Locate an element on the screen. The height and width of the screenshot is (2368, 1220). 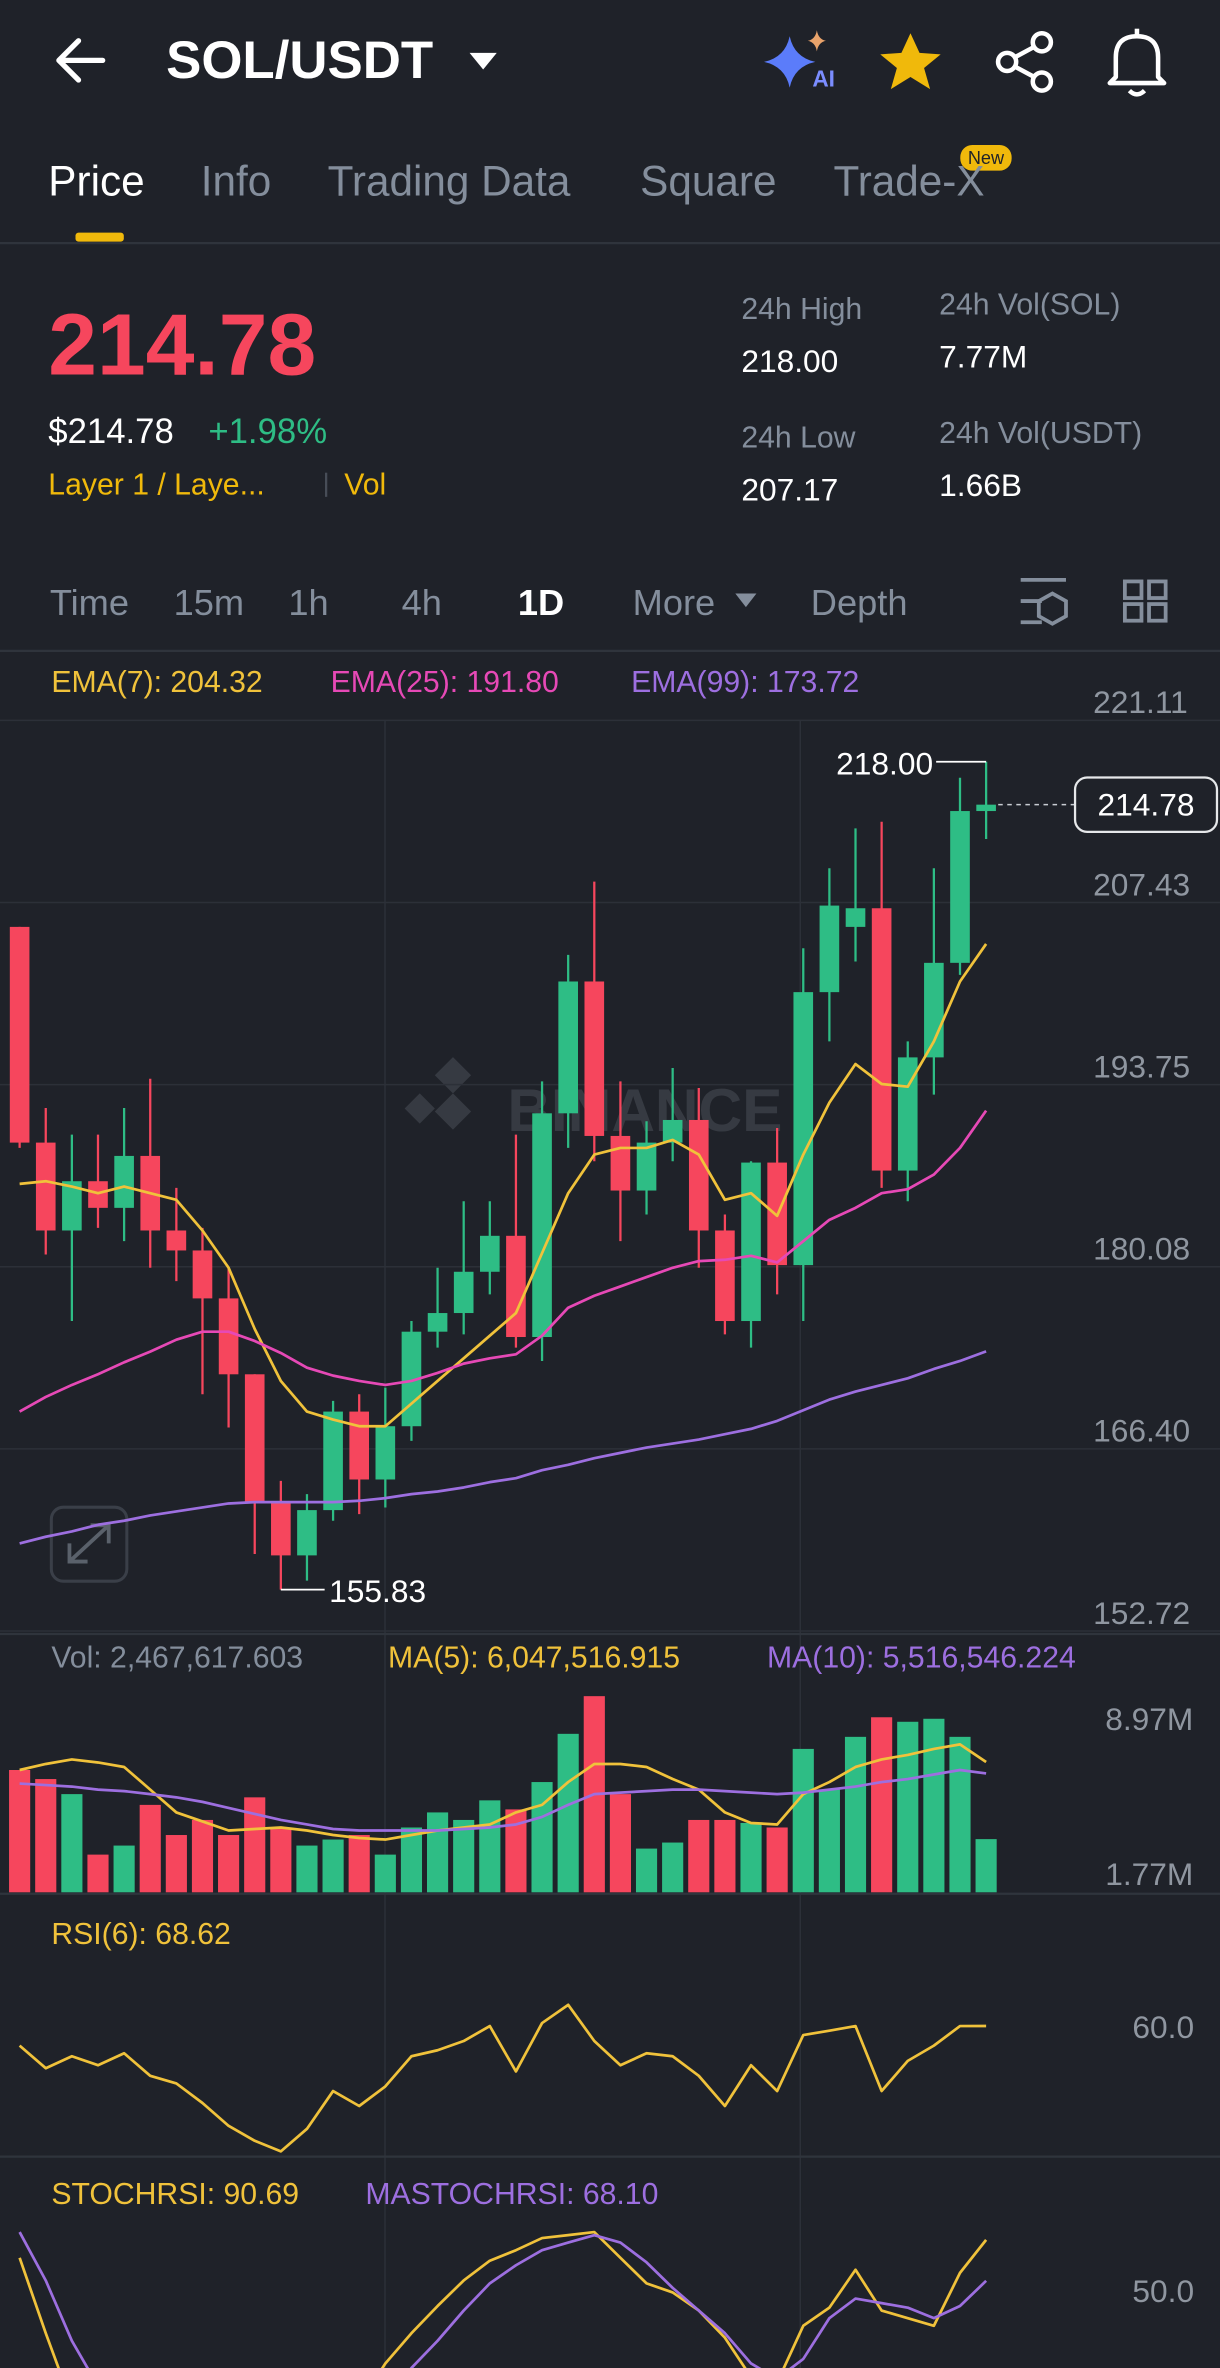
tab: Trade-X is located at coordinates (908, 181).